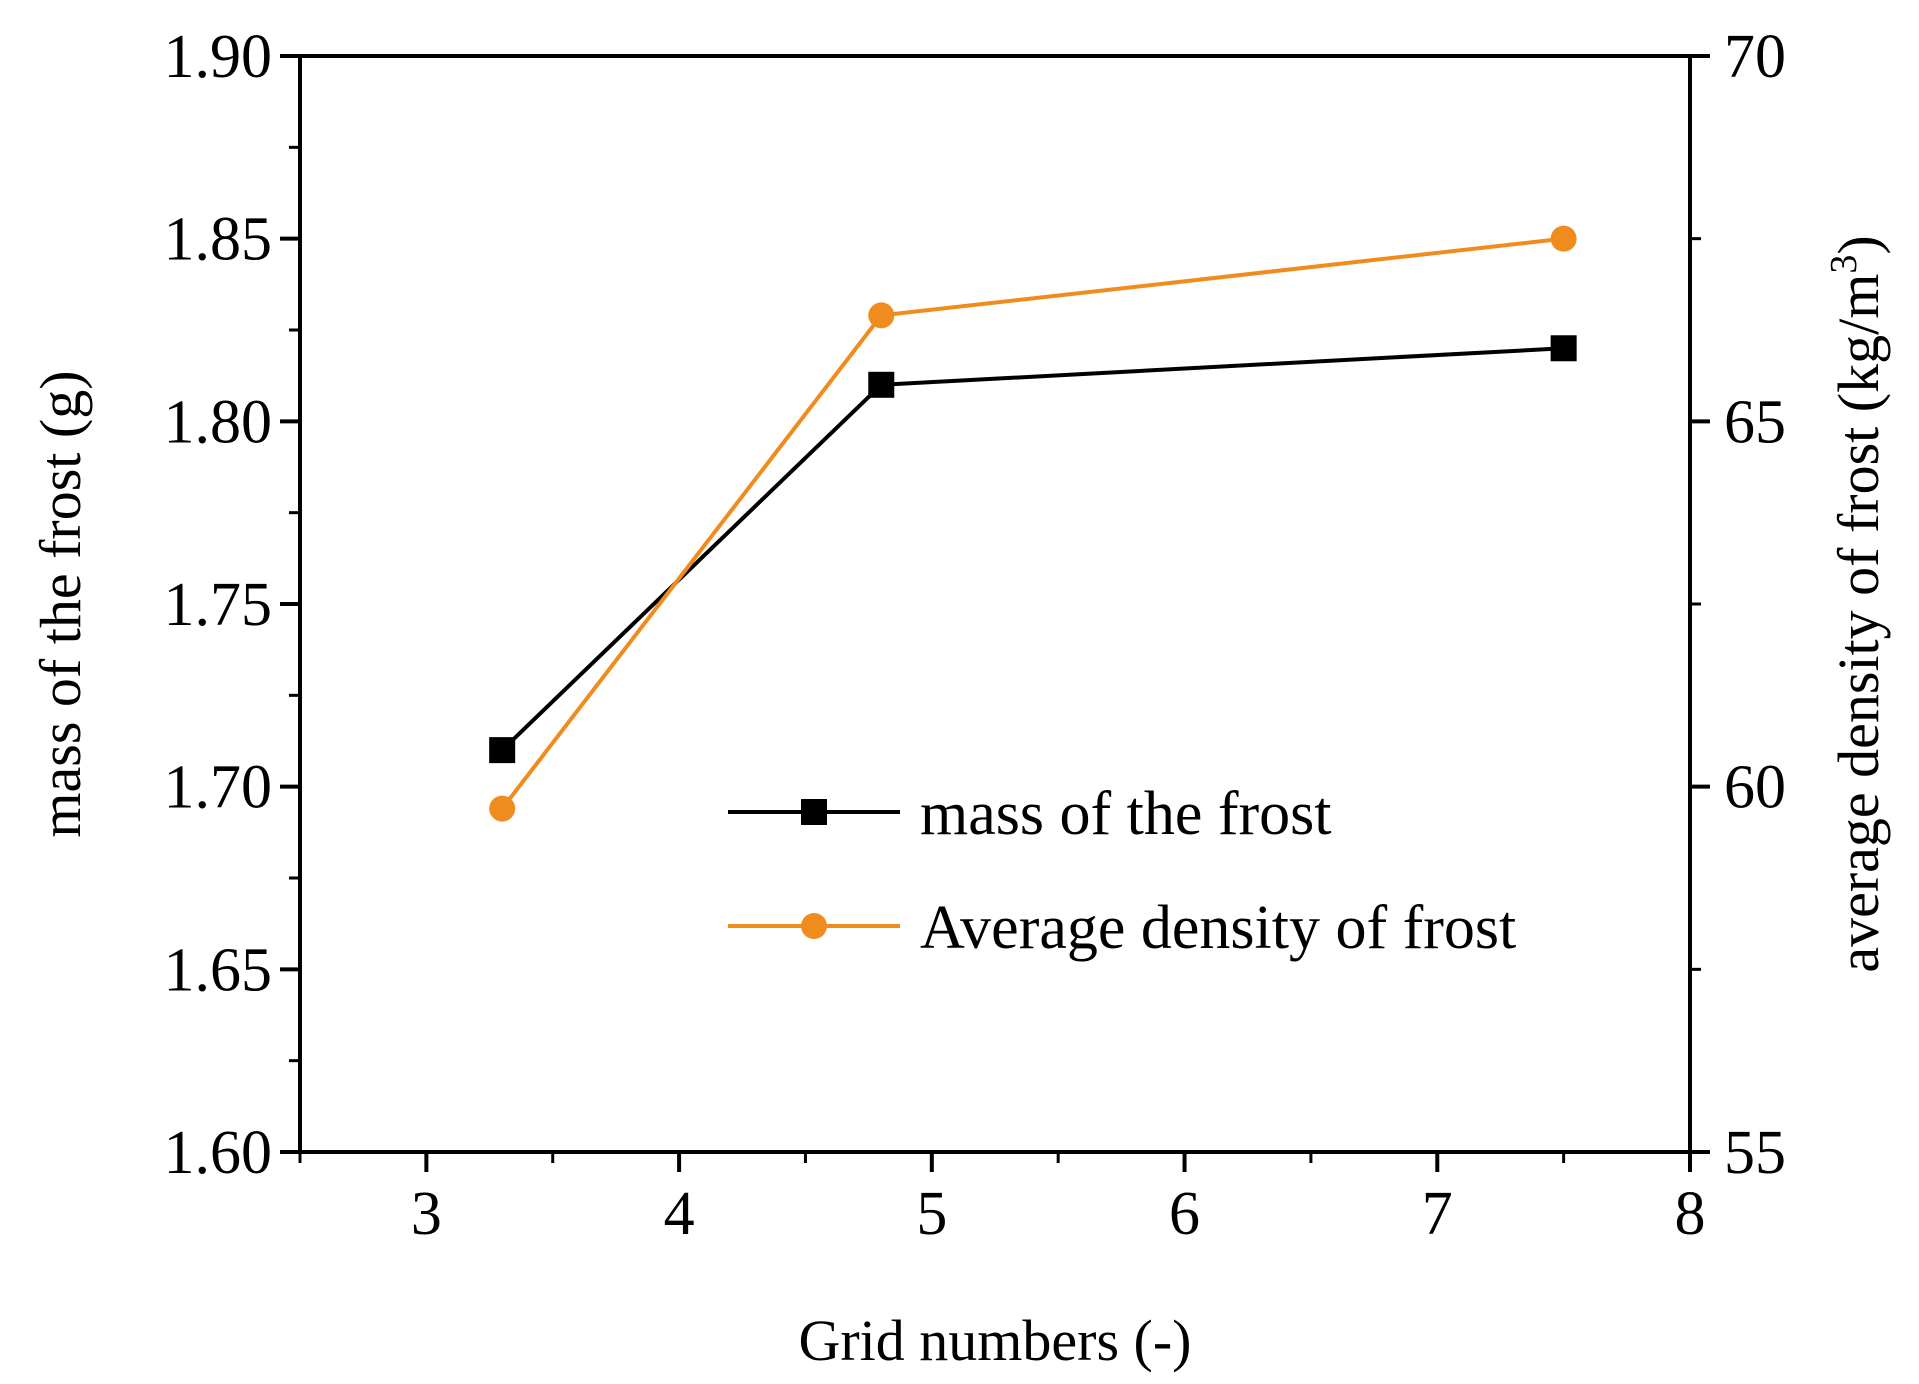  What do you see at coordinates (1755, 57) in the screenshot?
I see `y2-tick-label-3: 70` at bounding box center [1755, 57].